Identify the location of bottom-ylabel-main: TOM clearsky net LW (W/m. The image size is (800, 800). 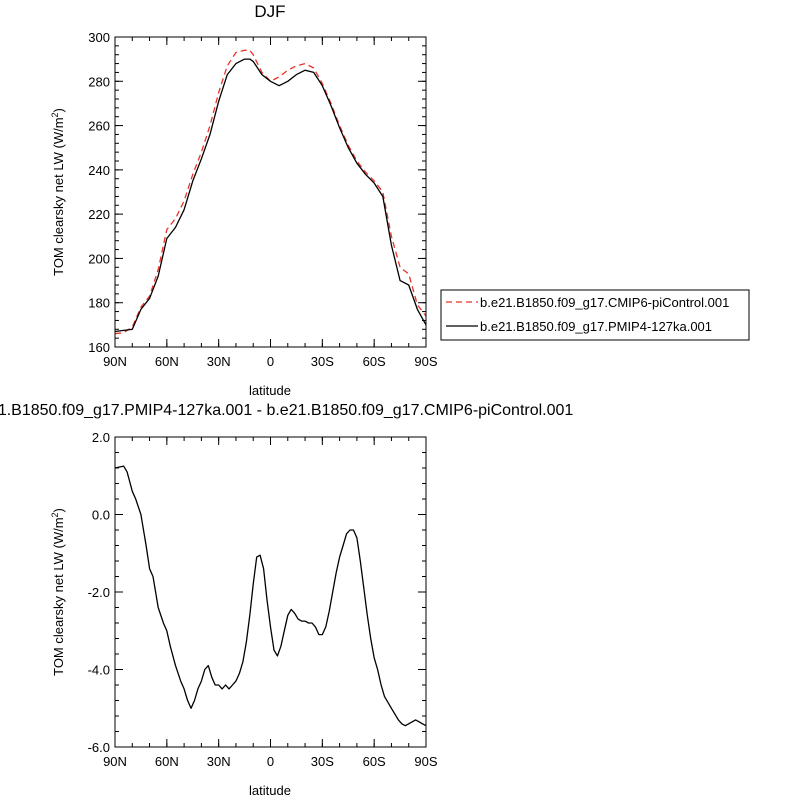
(58, 596).